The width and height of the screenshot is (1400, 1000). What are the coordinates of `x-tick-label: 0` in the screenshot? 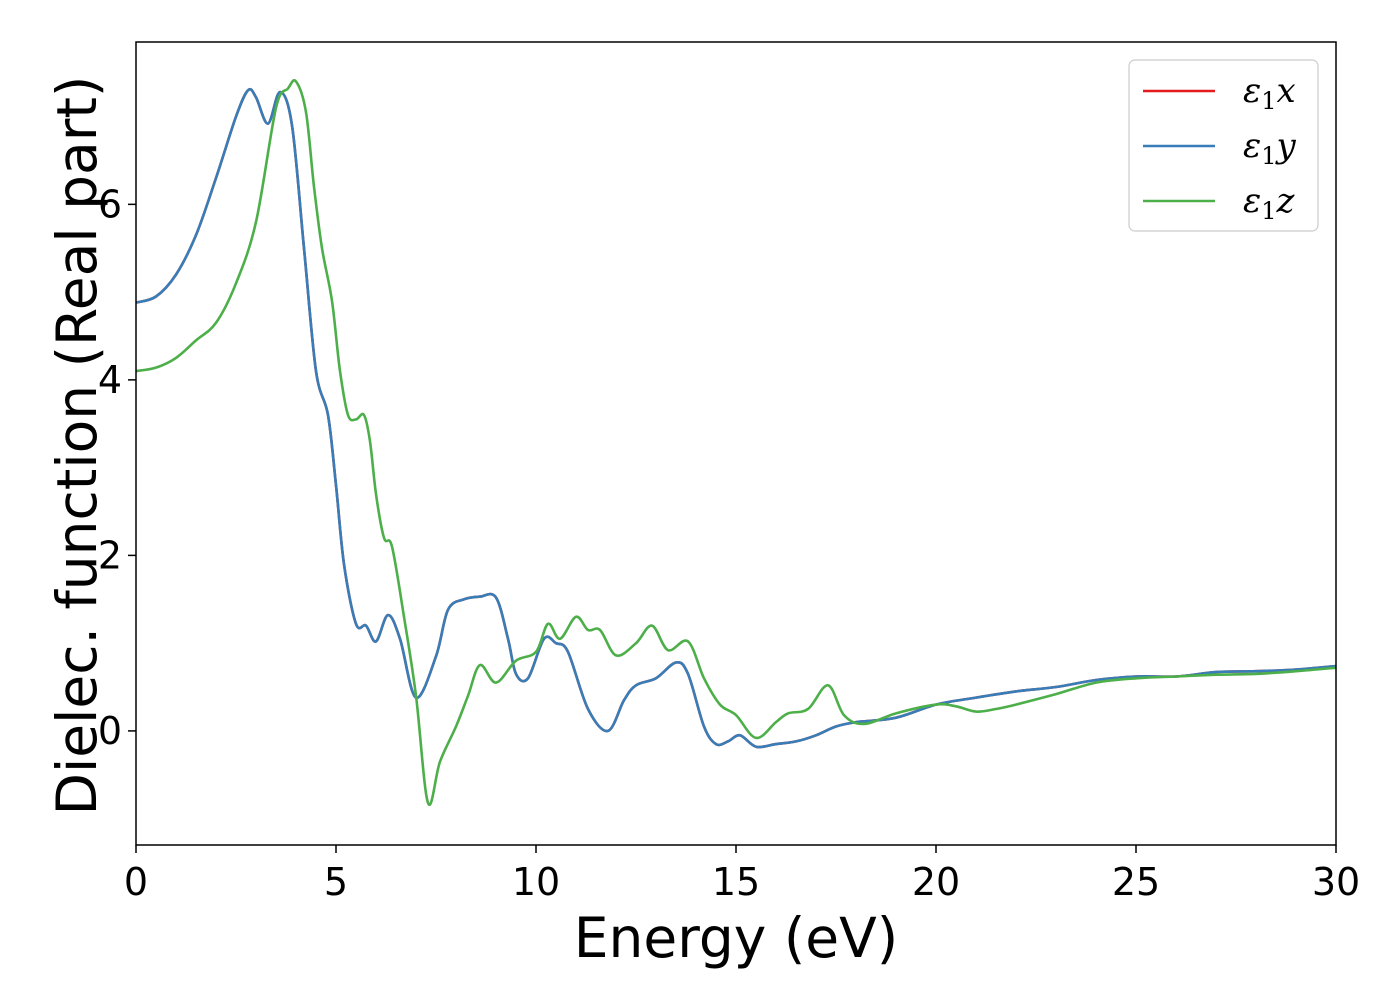 It's located at (136, 882).